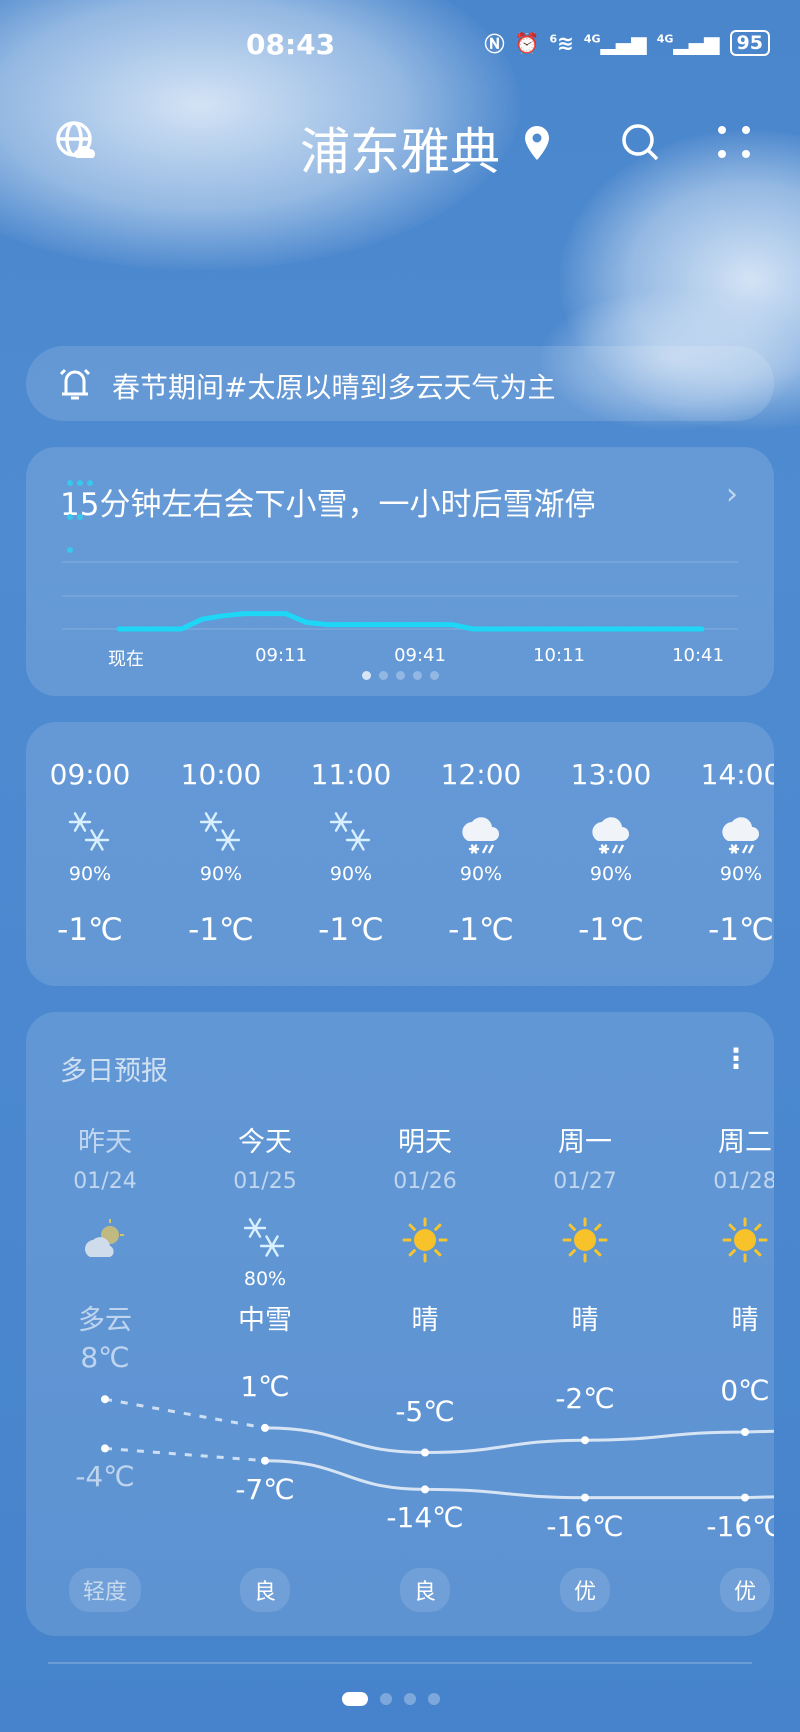 The height and width of the screenshot is (1732, 800). Describe the element at coordinates (221, 774) in the screenshot. I see `hour-time: 10:00` at that location.